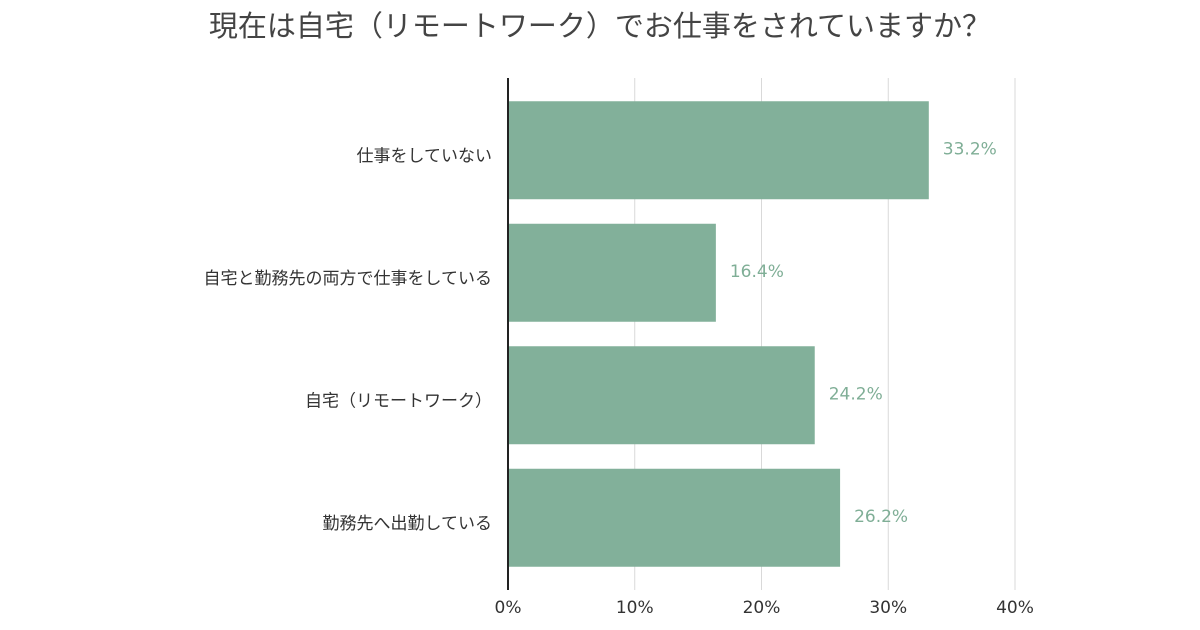 The width and height of the screenshot is (1200, 630). Describe the element at coordinates (508, 608) in the screenshot. I see `x-tick-label: 0%` at that location.